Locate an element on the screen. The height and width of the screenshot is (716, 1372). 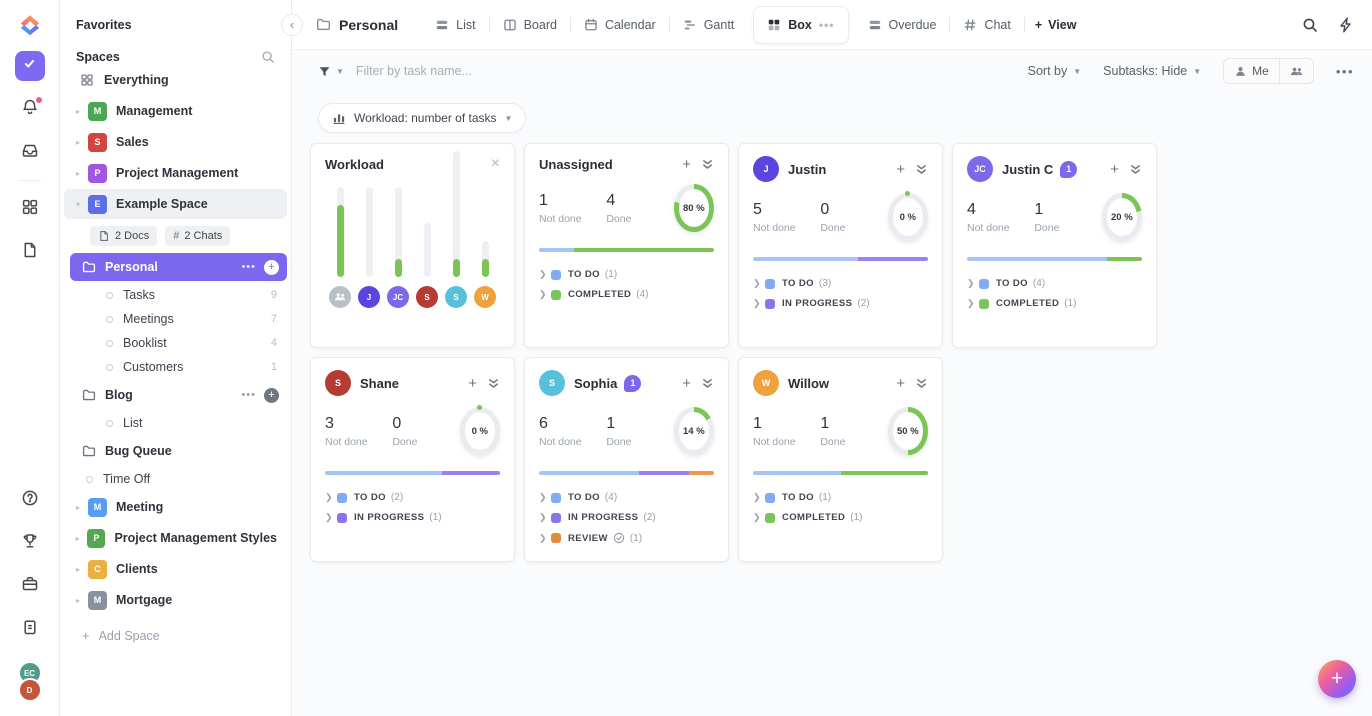
sidebar-list-row: Tasks 9 is located at coordinates (175, 295).